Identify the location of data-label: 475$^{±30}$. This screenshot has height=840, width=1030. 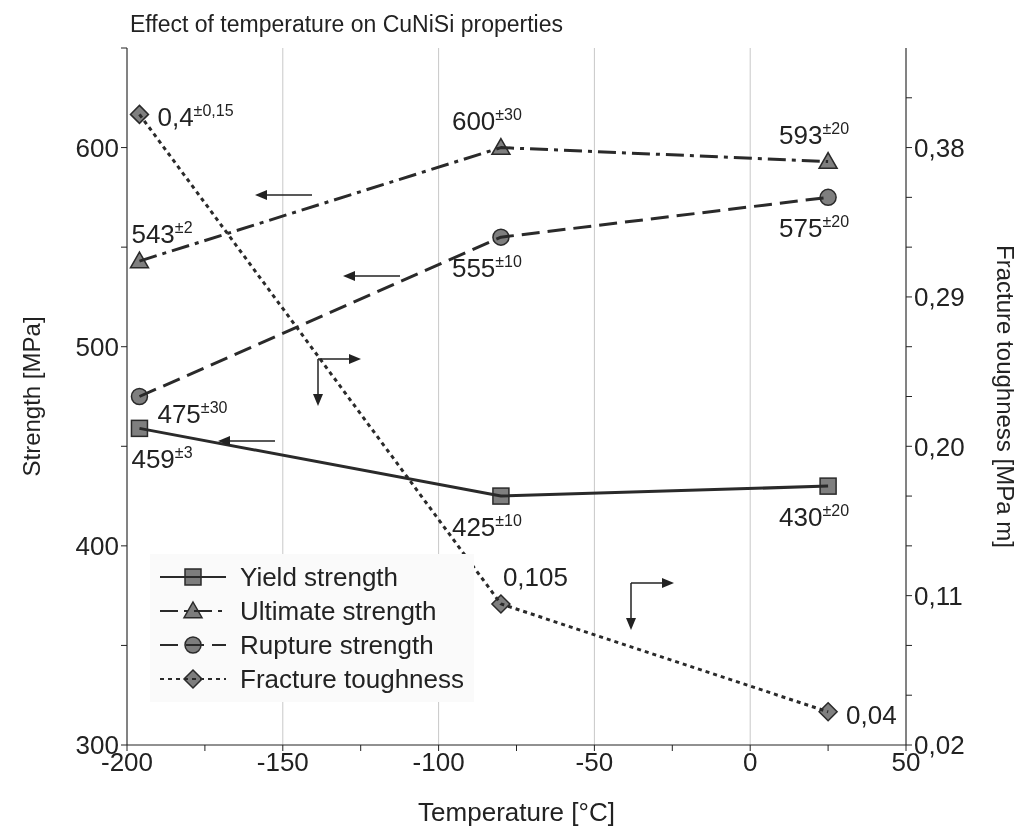
(192, 413).